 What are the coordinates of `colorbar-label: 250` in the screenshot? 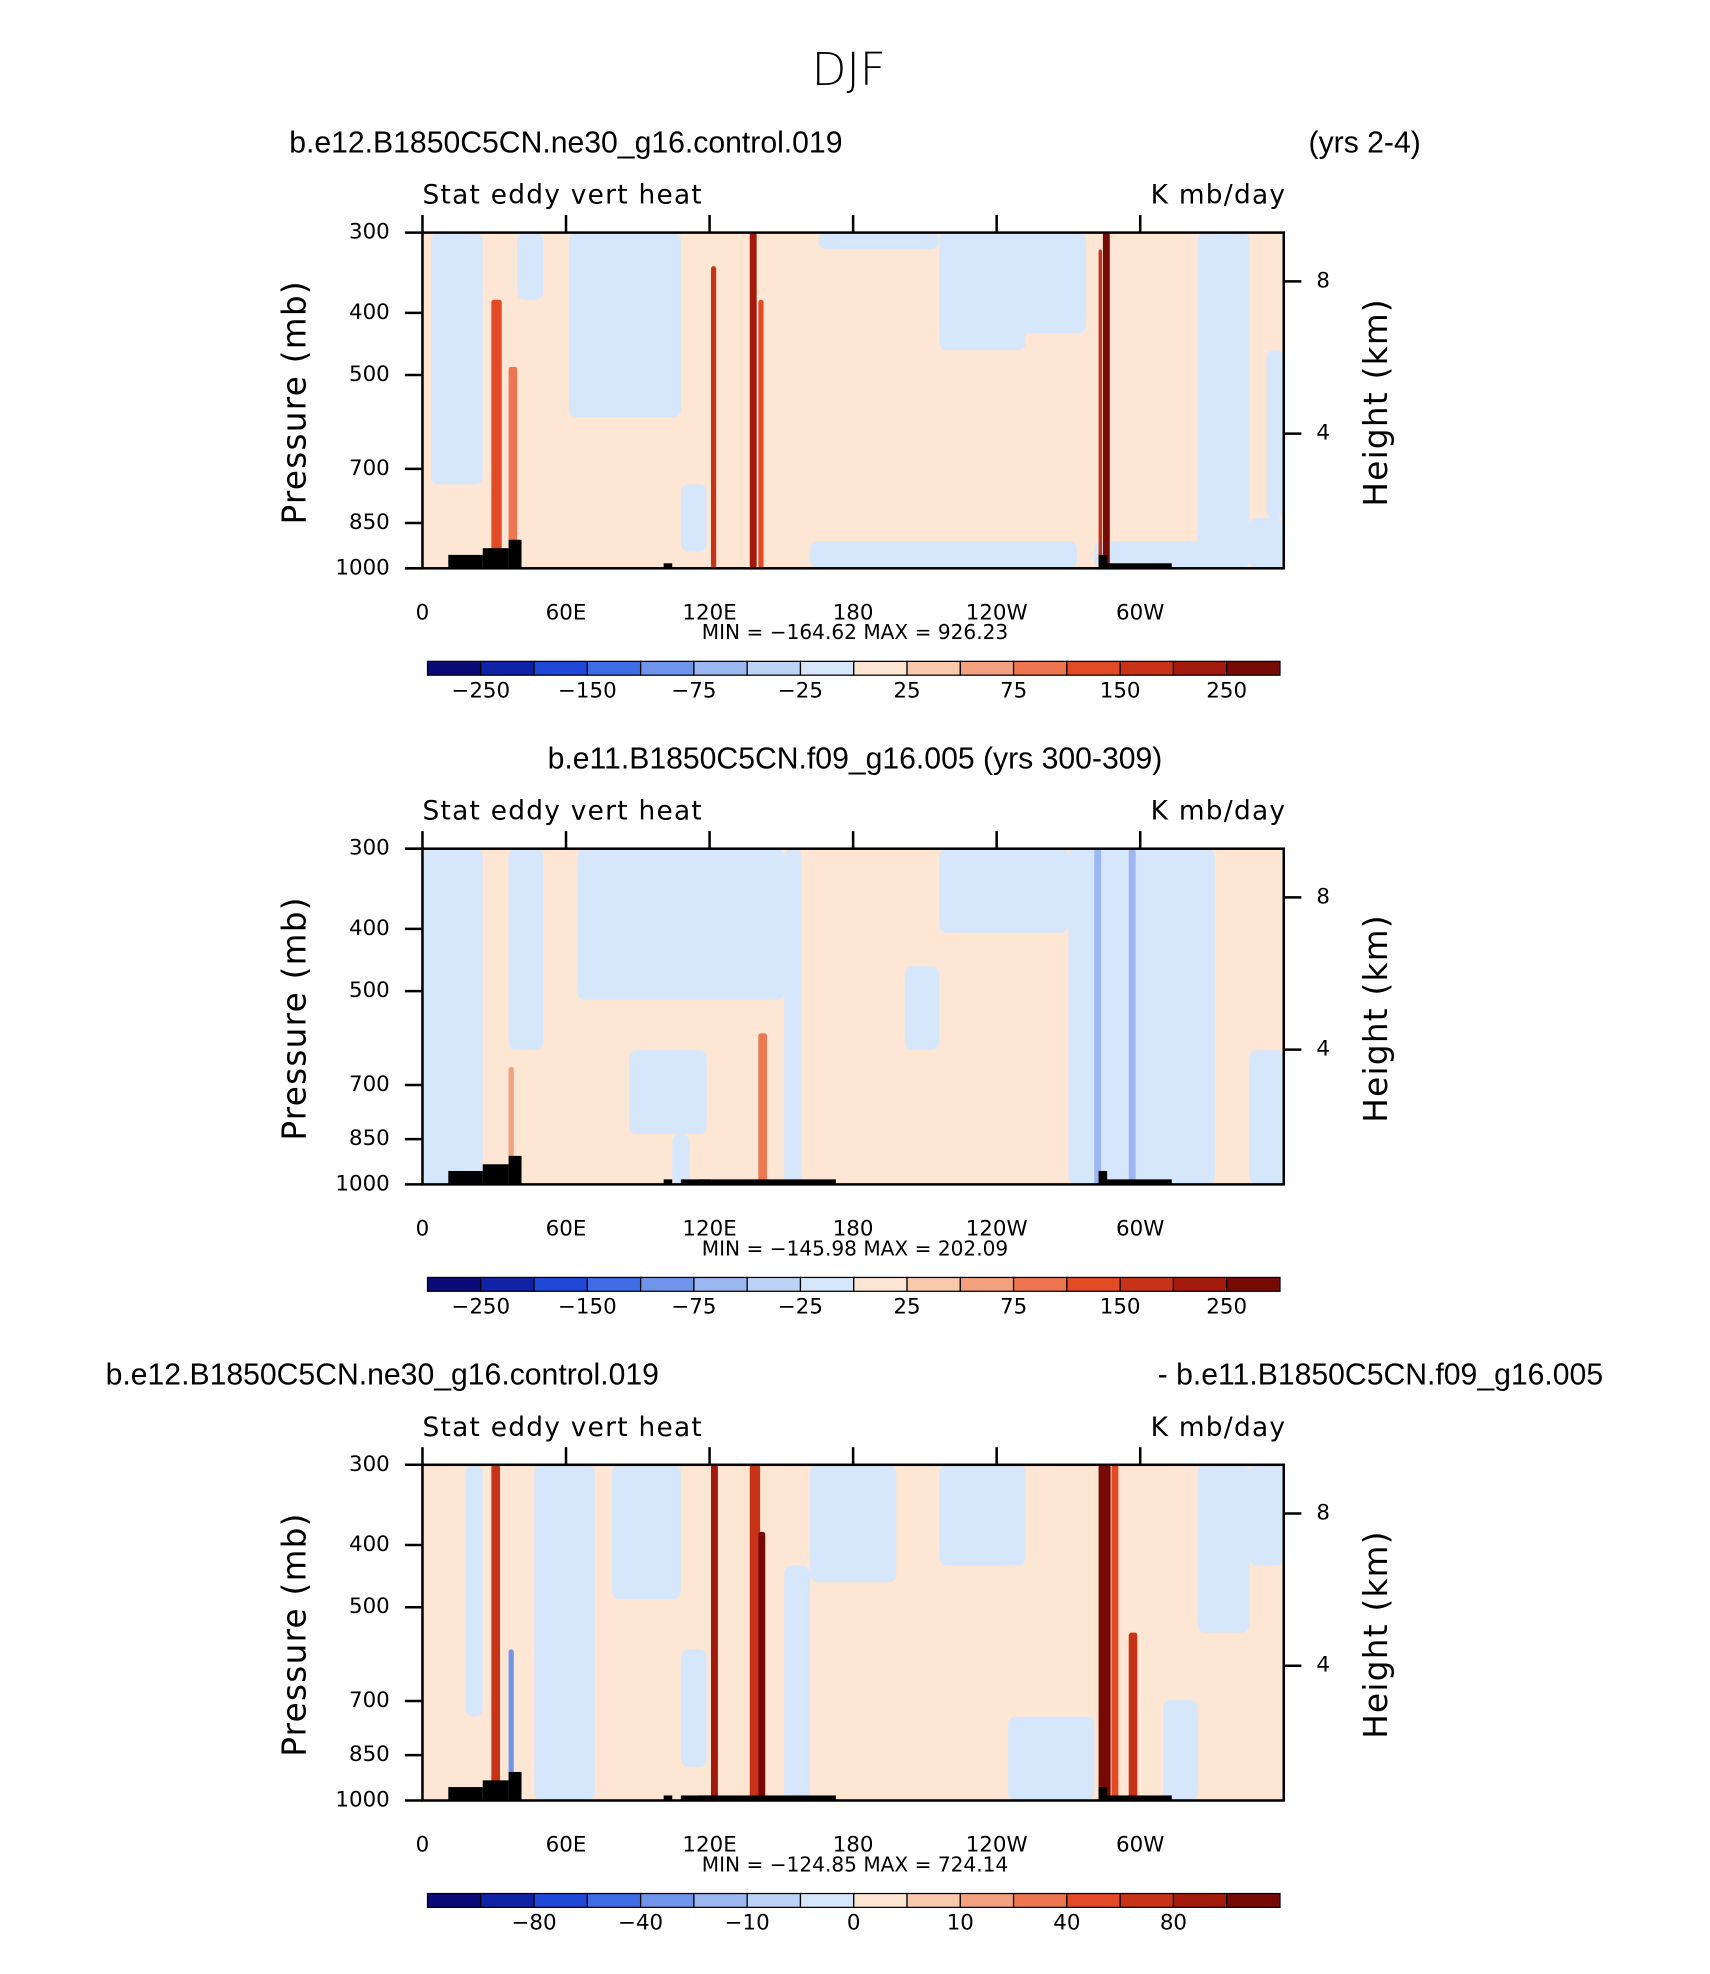 It's located at (1226, 1307).